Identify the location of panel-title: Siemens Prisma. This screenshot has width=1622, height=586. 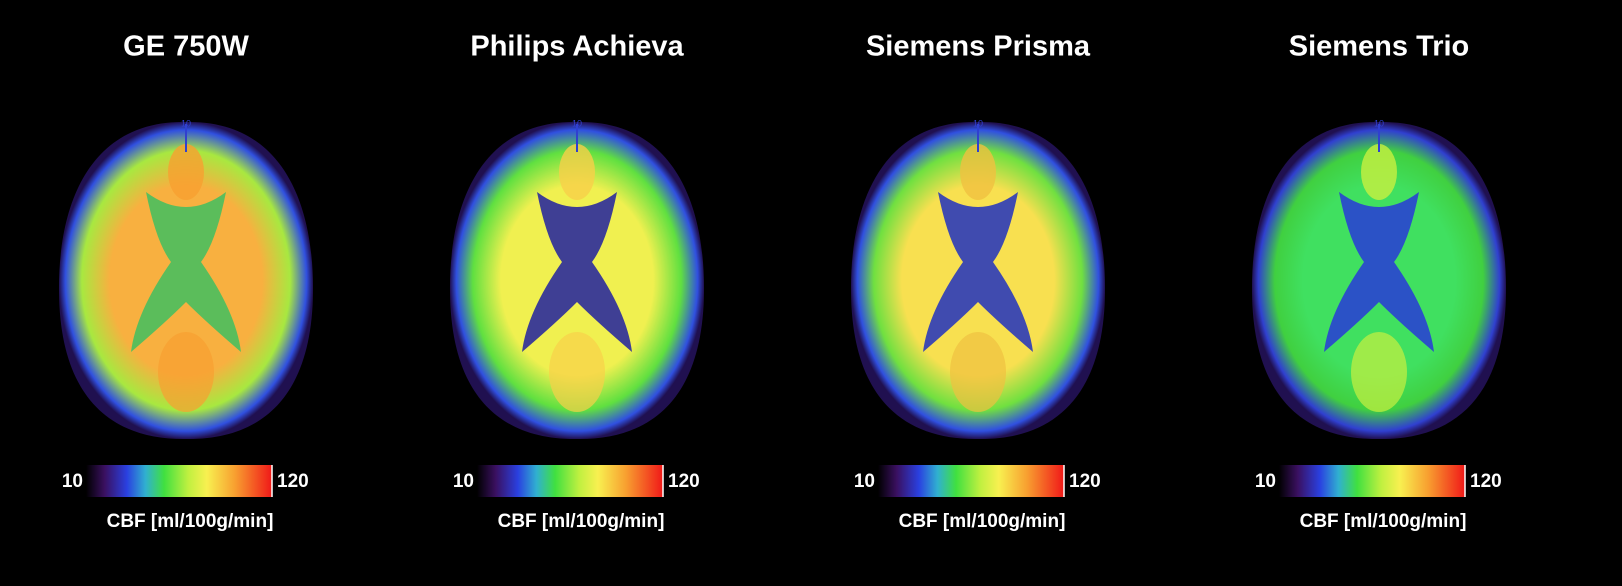
(978, 47).